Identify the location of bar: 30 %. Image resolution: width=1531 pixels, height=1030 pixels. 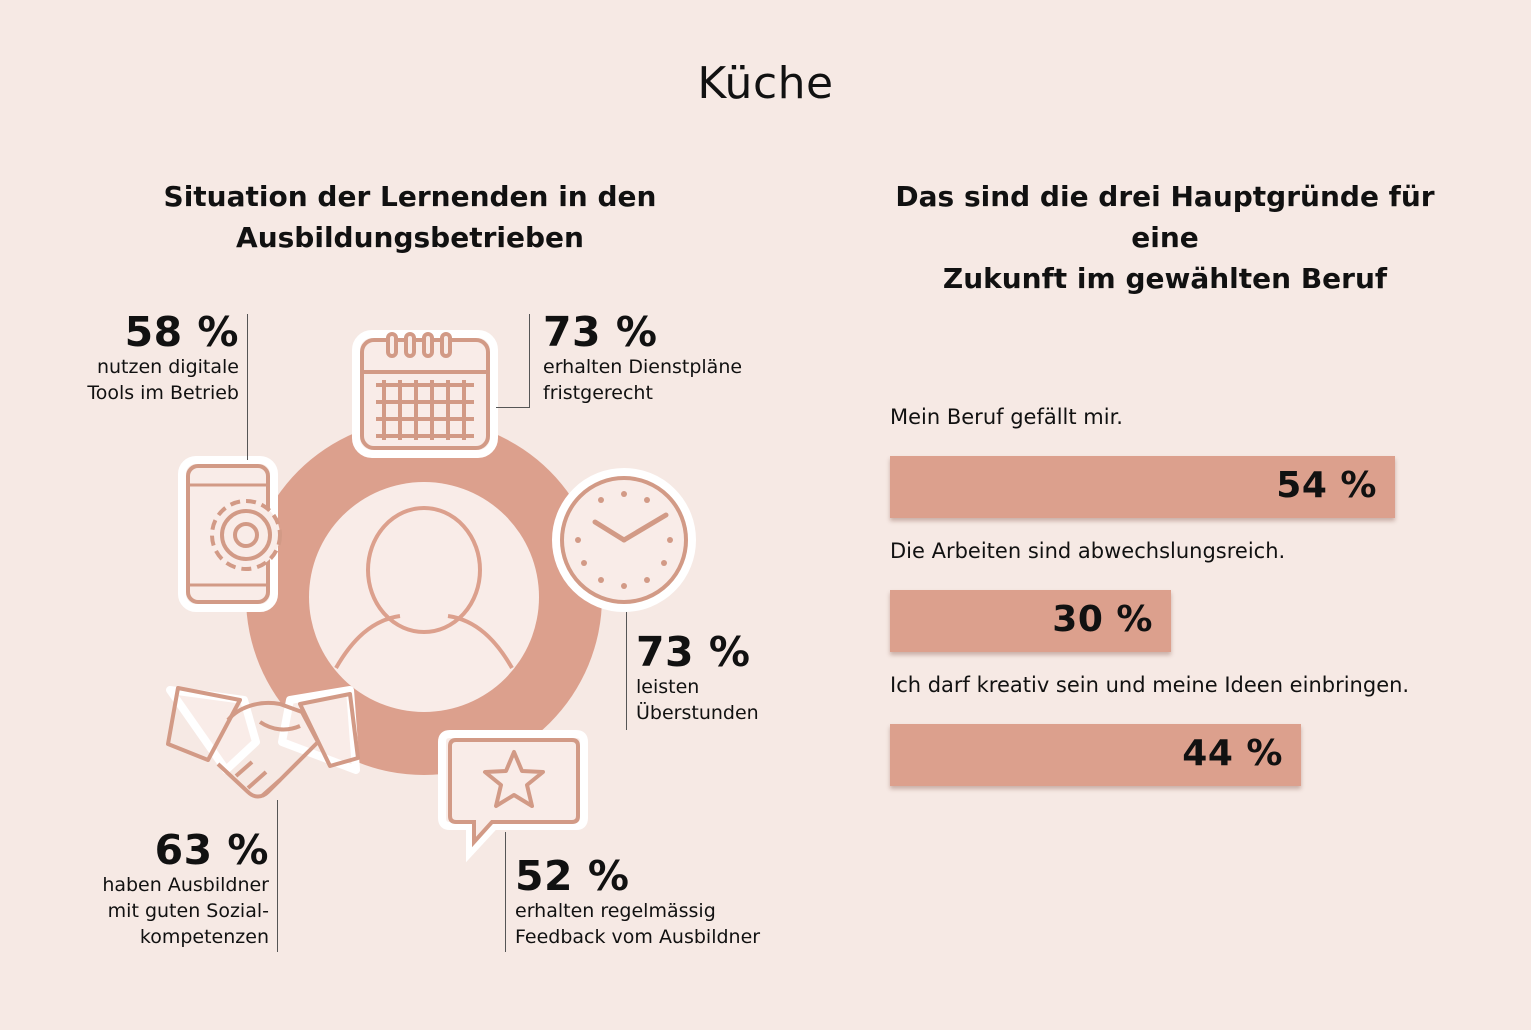
(1030, 621).